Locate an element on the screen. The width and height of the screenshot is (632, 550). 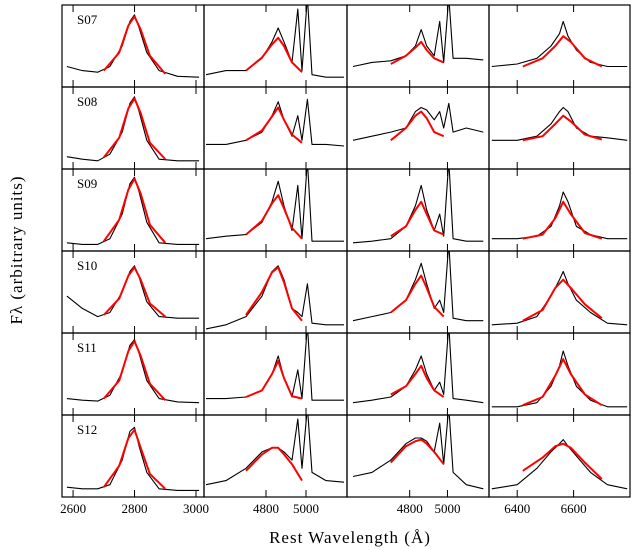
x-tick-label: 2600 is located at coordinates (73, 508).